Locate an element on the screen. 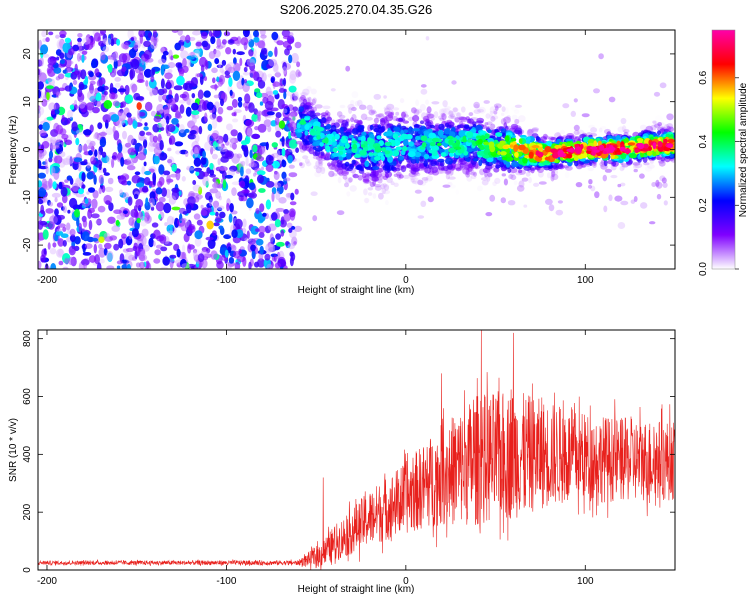 The image size is (750, 600). y-tick-label: 0 is located at coordinates (27, 149).